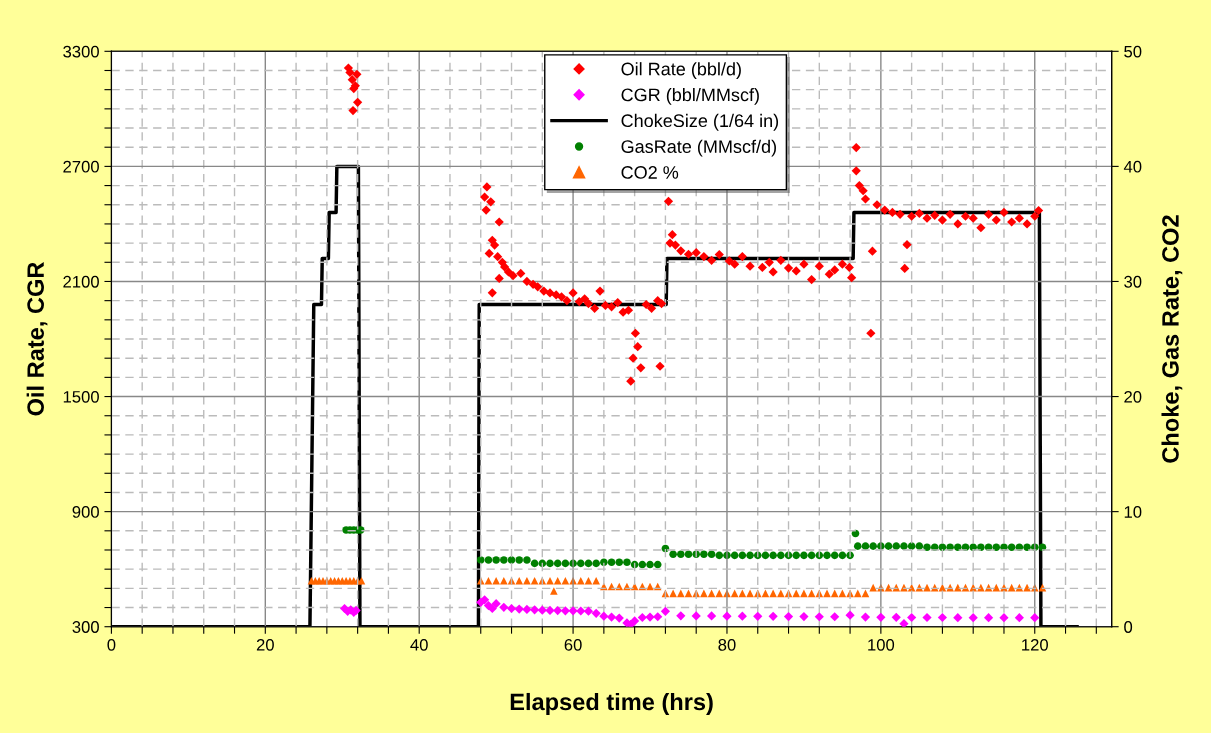 The image size is (1211, 733). I want to click on y2-axis-title: Choke, Gas Rate, CO2, so click(1172, 339).